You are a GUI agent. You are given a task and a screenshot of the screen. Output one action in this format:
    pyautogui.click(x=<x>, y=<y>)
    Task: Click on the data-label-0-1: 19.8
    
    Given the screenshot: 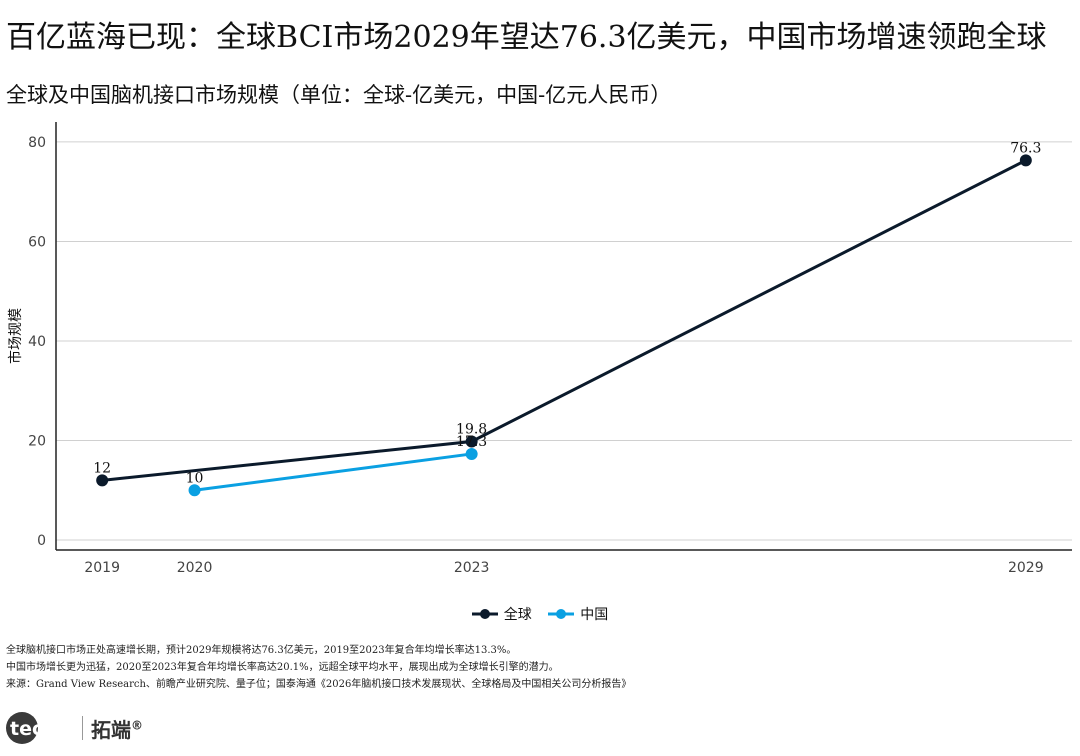 What is the action you would take?
    pyautogui.click(x=471, y=430)
    